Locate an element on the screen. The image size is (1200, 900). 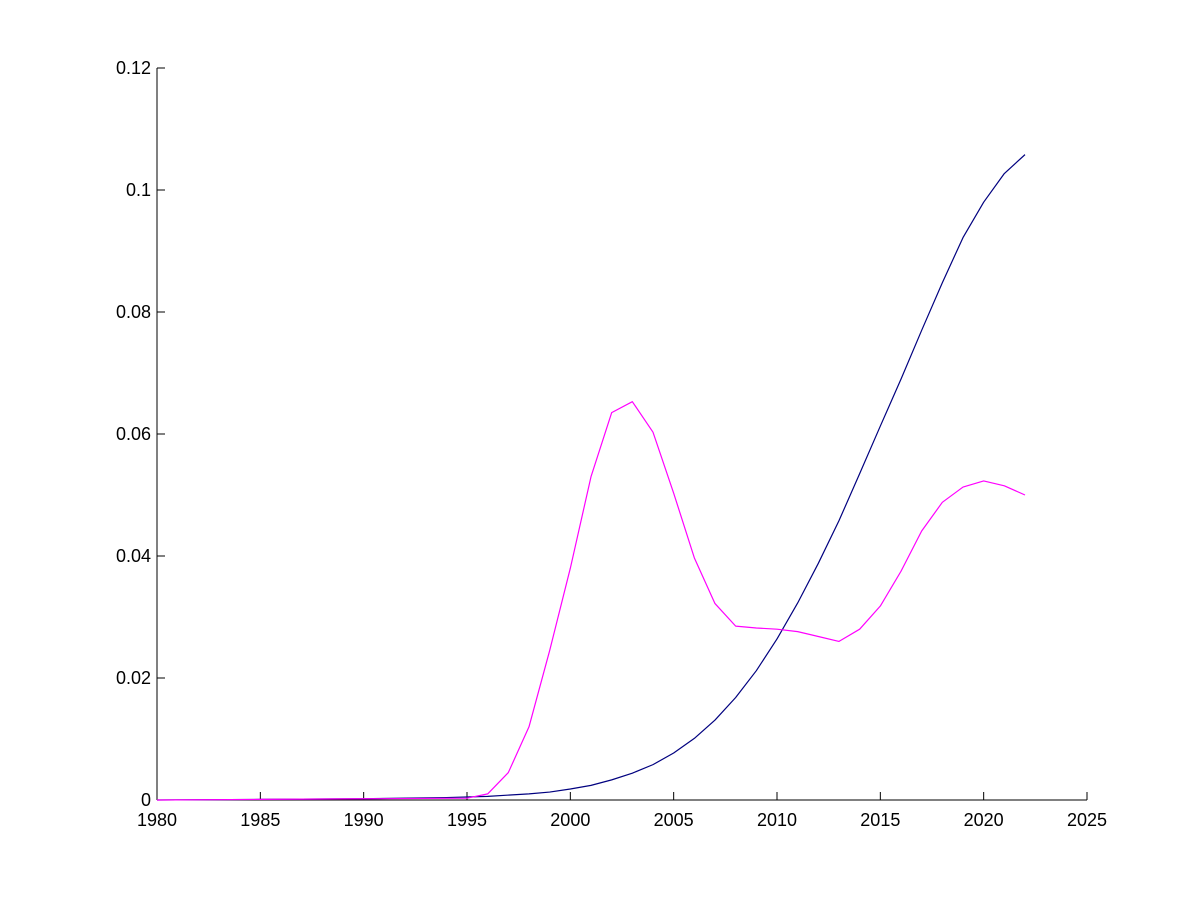
y-tick-label: 0.06 is located at coordinates (133, 434).